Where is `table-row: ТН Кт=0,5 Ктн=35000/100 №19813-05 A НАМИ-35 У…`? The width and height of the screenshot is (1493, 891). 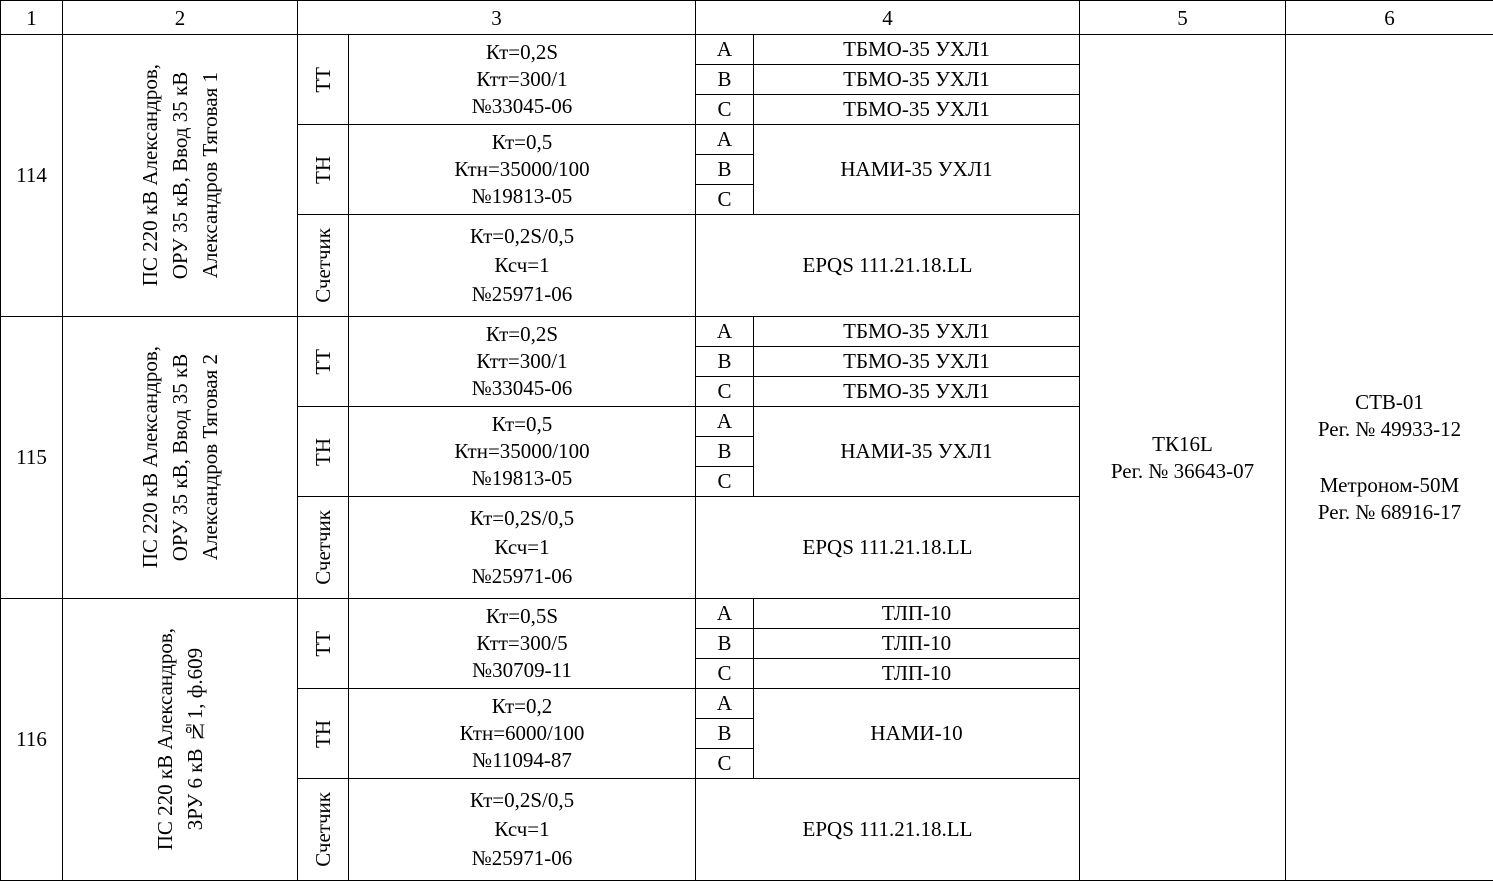
table-row: ТН Кт=0,5 Ктн=35000/100 №19813-05 A НАМИ-35 У… is located at coordinates (747, 451).